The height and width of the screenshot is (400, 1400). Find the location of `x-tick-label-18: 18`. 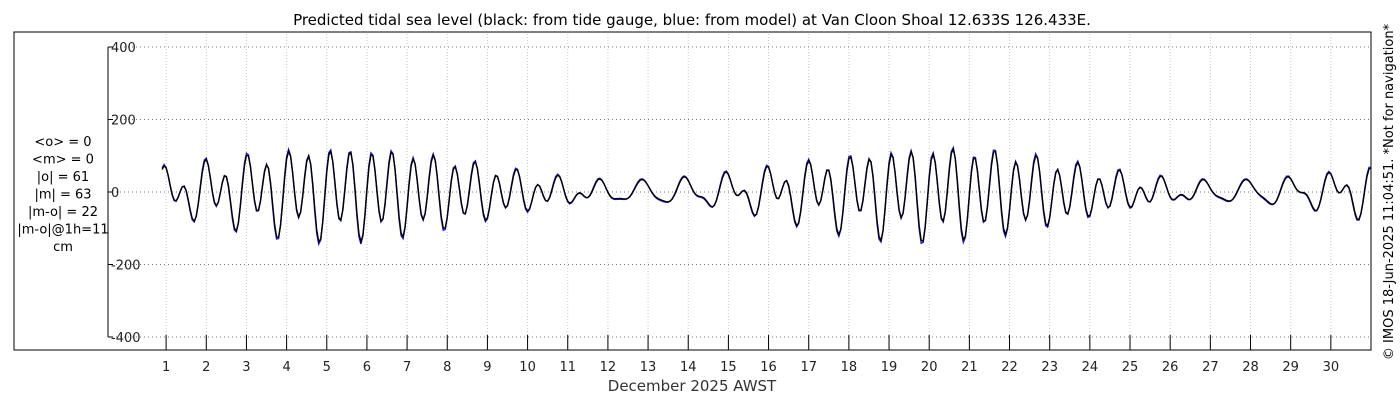

x-tick-label-18: 18 is located at coordinates (849, 367).